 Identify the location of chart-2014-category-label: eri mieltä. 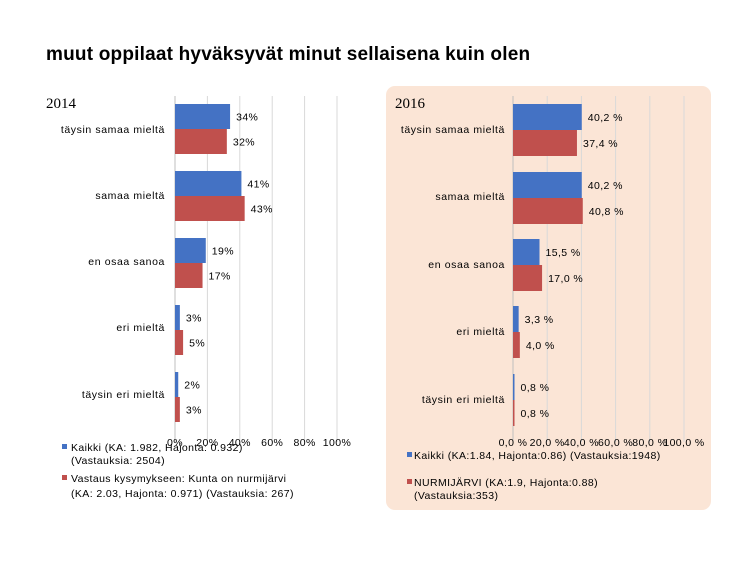
(140, 328).